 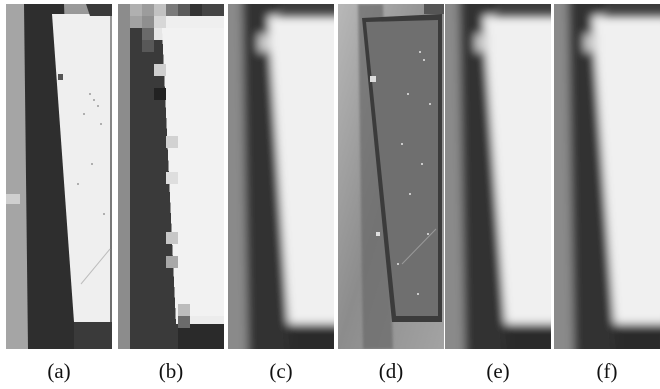 I want to click on caption-d: (d), so click(x=391, y=371).